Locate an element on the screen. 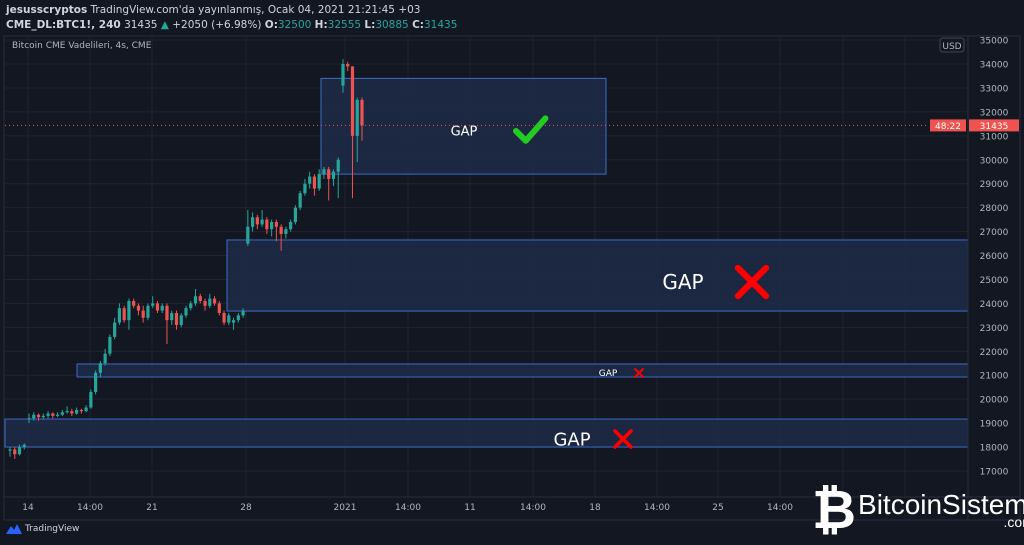 Image resolution: width=1024 pixels, height=545 pixels. last-price-label-bg is located at coordinates (994, 125).